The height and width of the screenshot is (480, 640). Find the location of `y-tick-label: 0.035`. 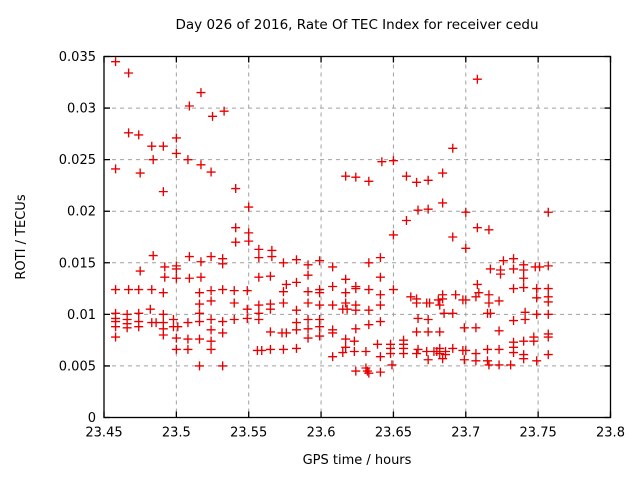

y-tick-label: 0.035 is located at coordinates (77, 57).